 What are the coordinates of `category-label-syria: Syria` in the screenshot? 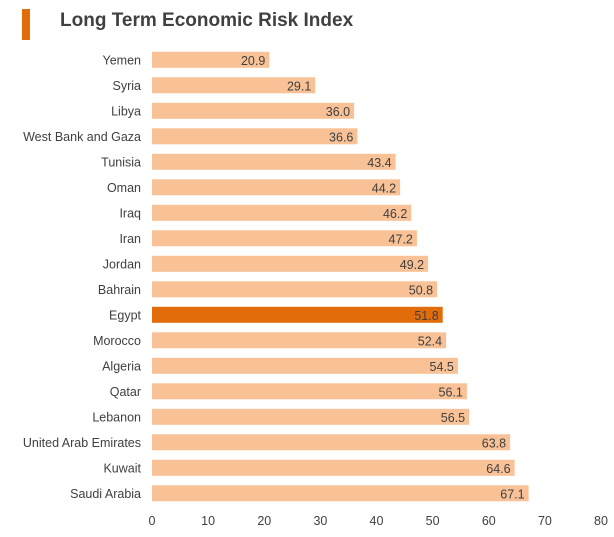 It's located at (127, 86).